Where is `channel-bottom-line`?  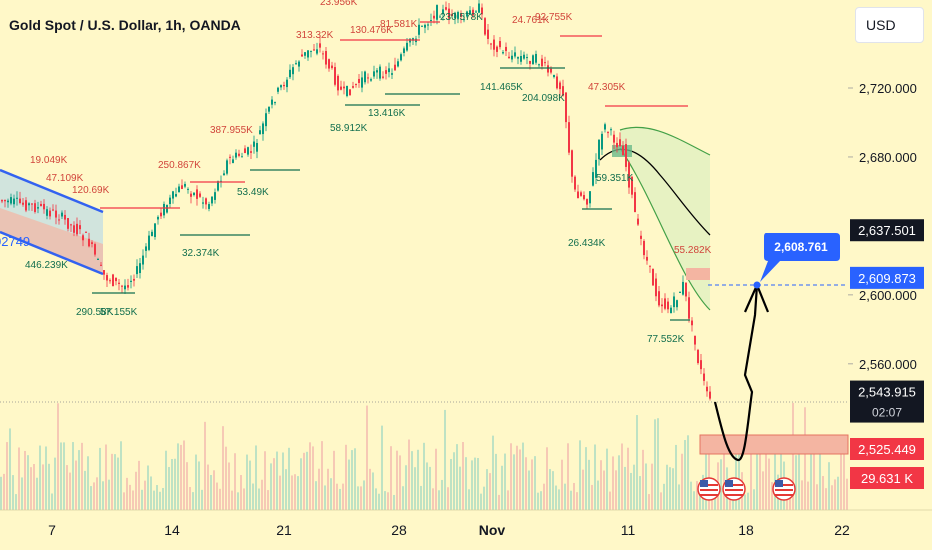 channel-bottom-line is located at coordinates (52, 253).